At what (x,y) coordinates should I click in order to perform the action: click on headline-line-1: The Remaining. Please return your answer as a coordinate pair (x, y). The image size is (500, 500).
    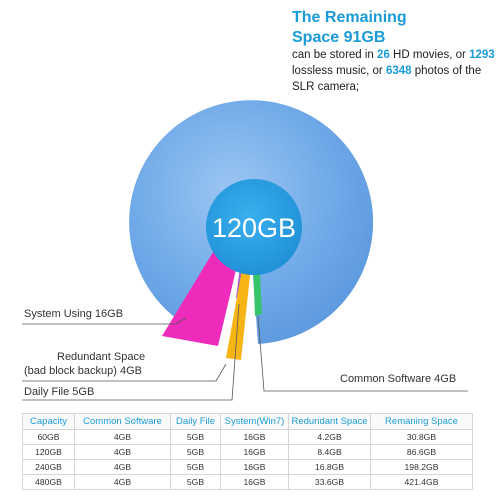
    Looking at the image, I should click on (349, 17).